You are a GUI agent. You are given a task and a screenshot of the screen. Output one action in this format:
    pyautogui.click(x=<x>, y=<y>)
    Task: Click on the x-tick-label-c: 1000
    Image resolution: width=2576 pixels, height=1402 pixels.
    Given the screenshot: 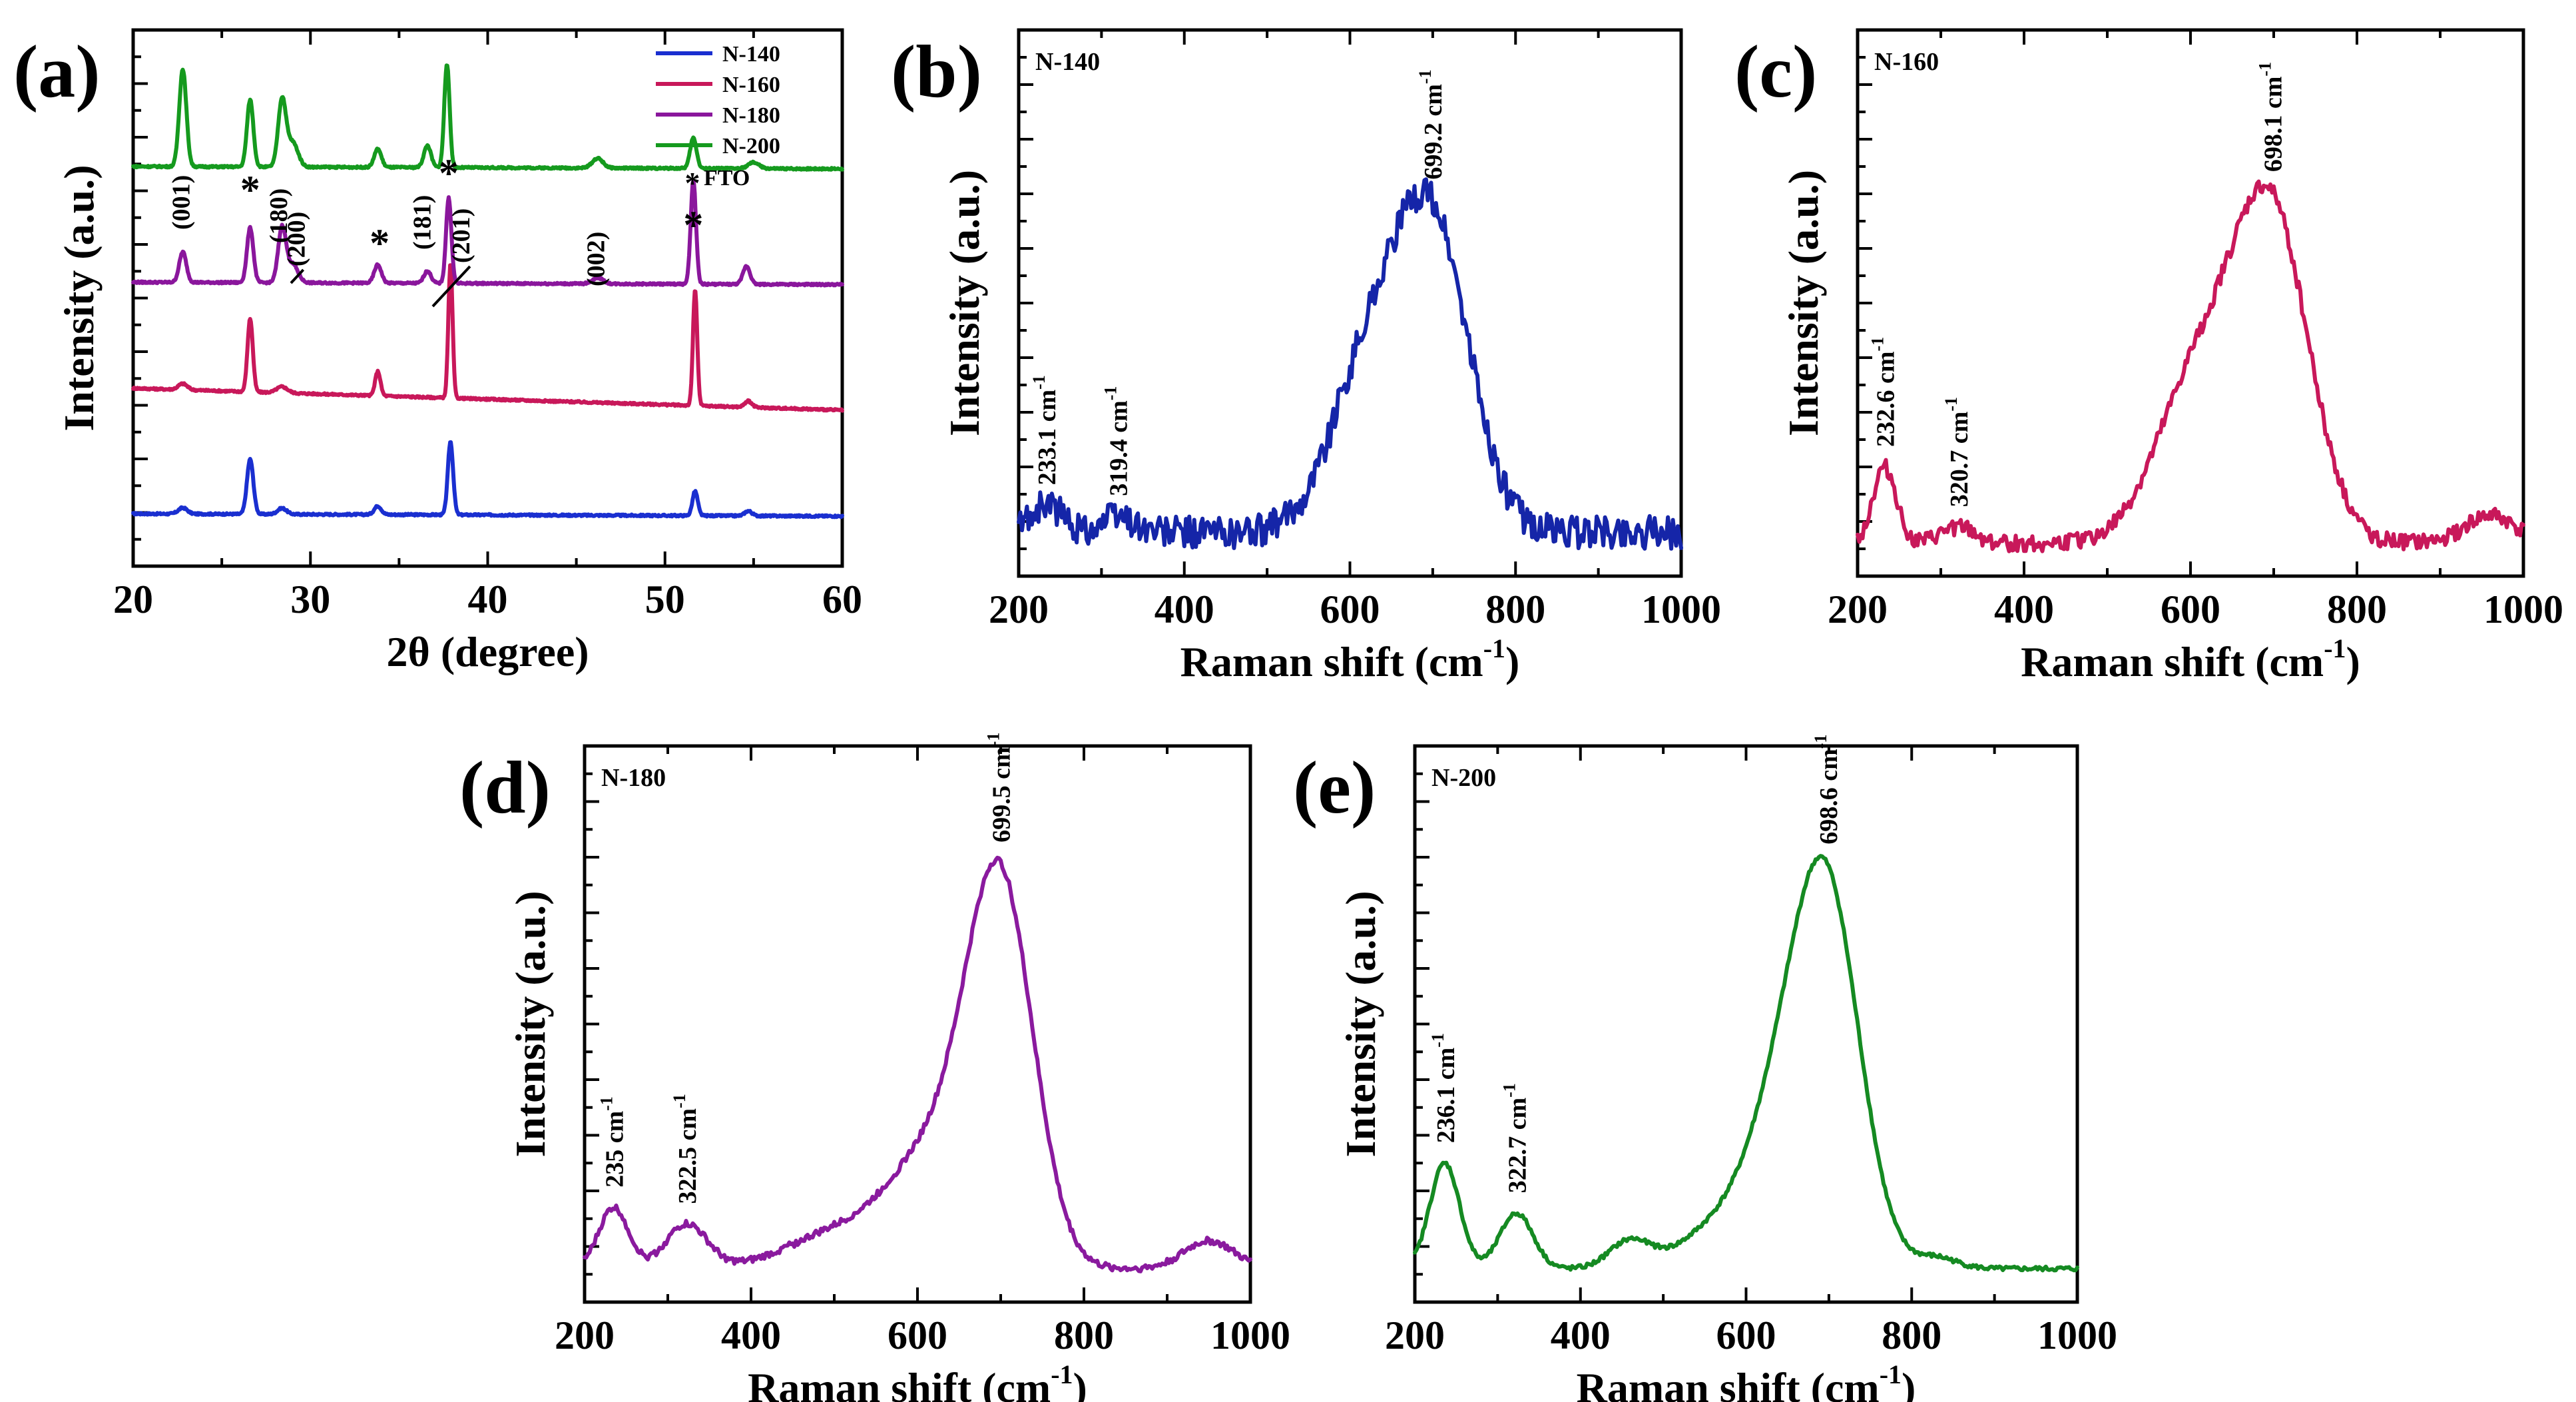 What is the action you would take?
    pyautogui.click(x=2523, y=609)
    